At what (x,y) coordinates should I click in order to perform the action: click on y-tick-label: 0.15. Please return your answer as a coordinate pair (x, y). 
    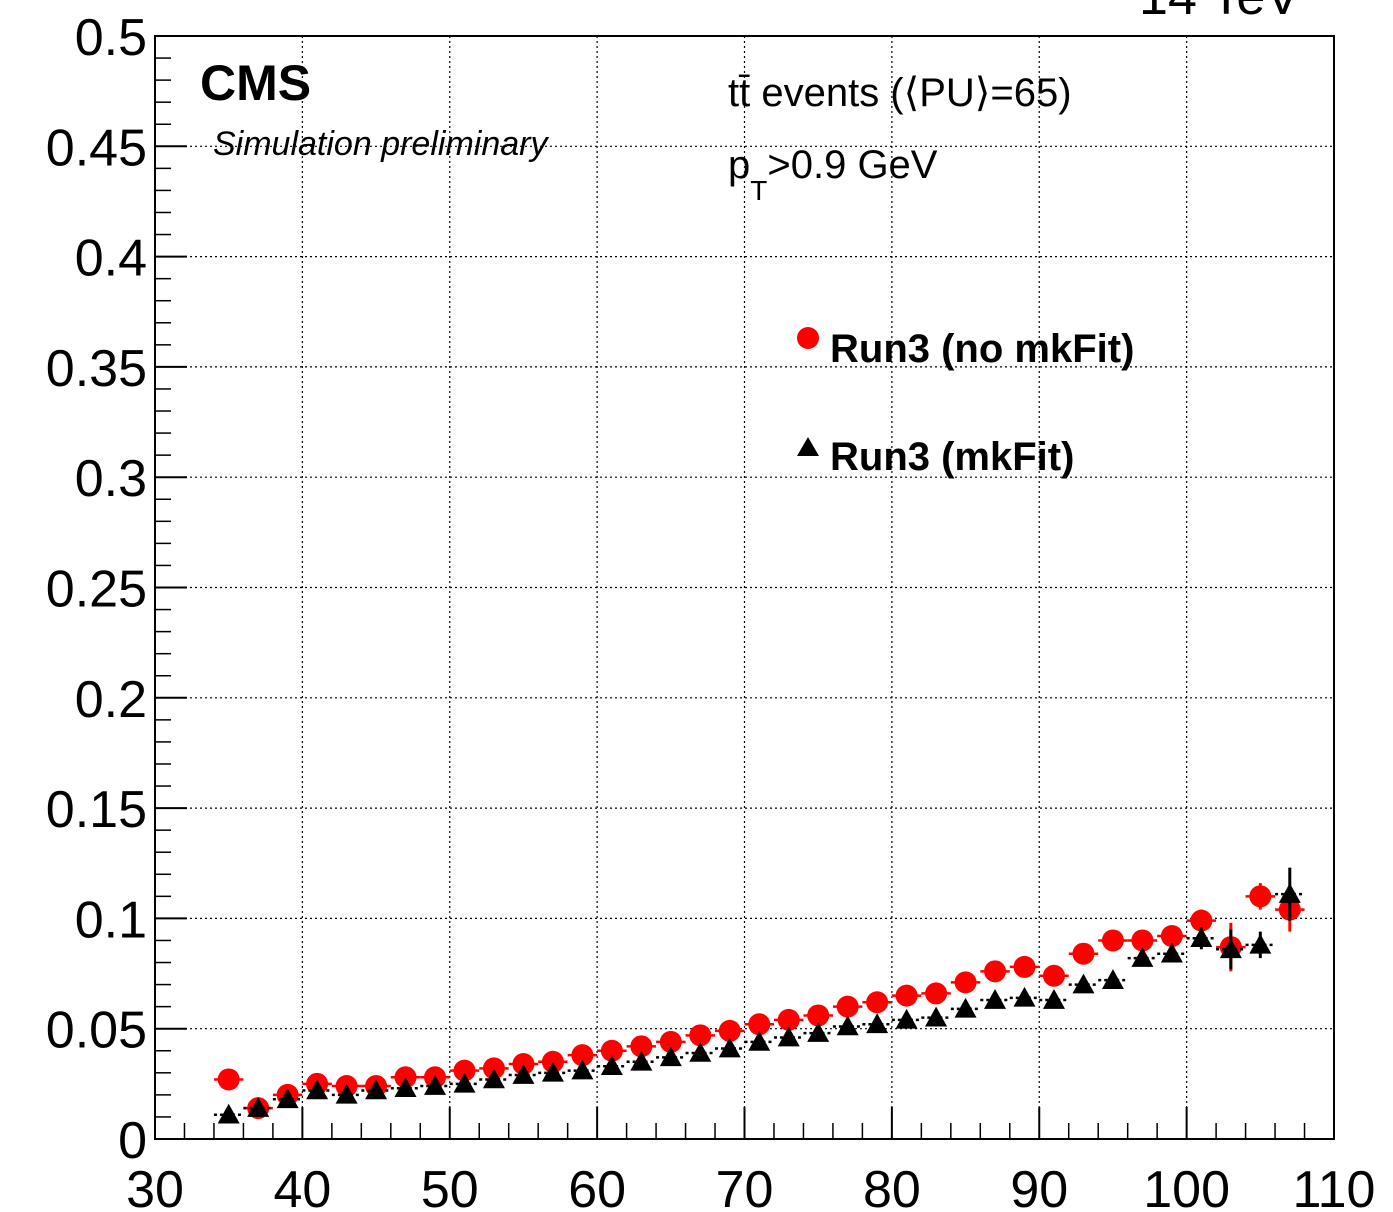
    Looking at the image, I should click on (96, 810).